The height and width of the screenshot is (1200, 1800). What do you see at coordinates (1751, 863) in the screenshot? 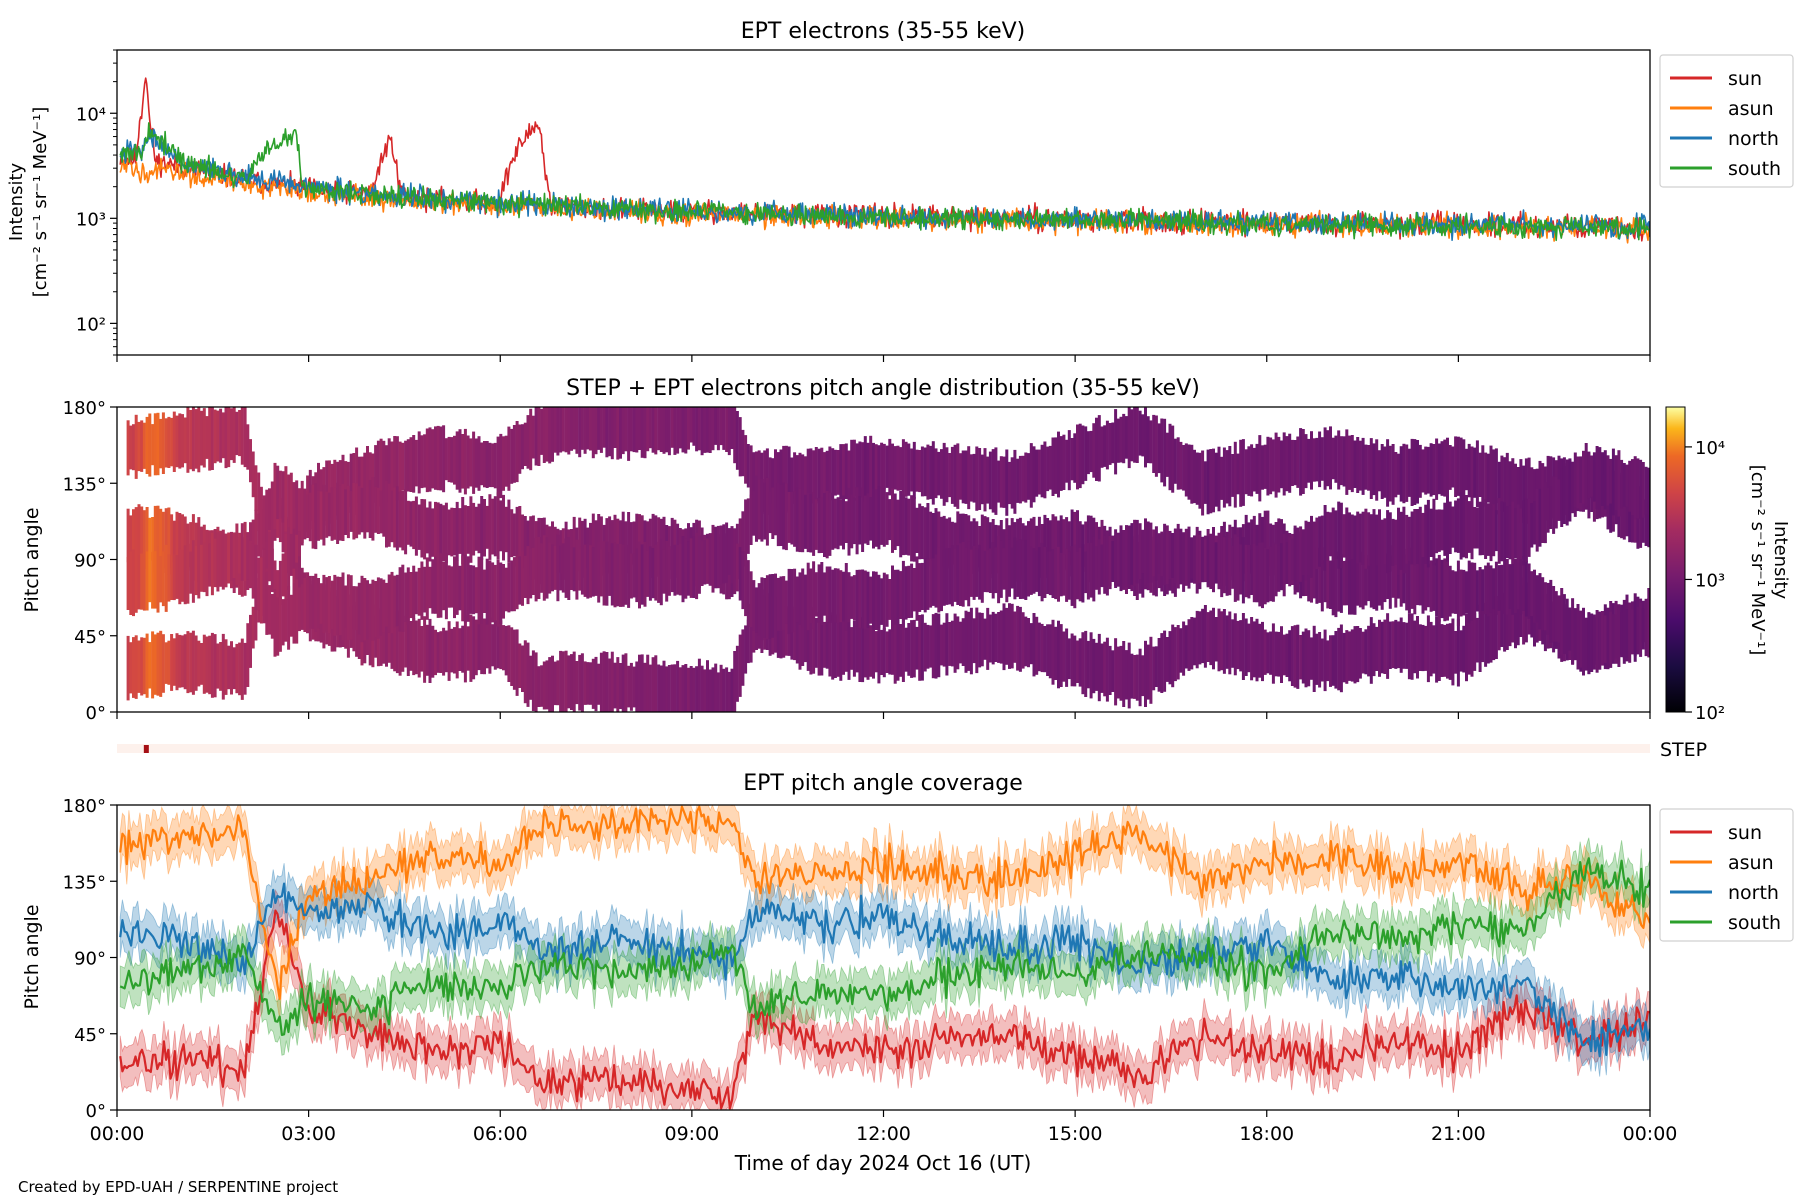
I see `legend2-asun-label: asun` at bounding box center [1751, 863].